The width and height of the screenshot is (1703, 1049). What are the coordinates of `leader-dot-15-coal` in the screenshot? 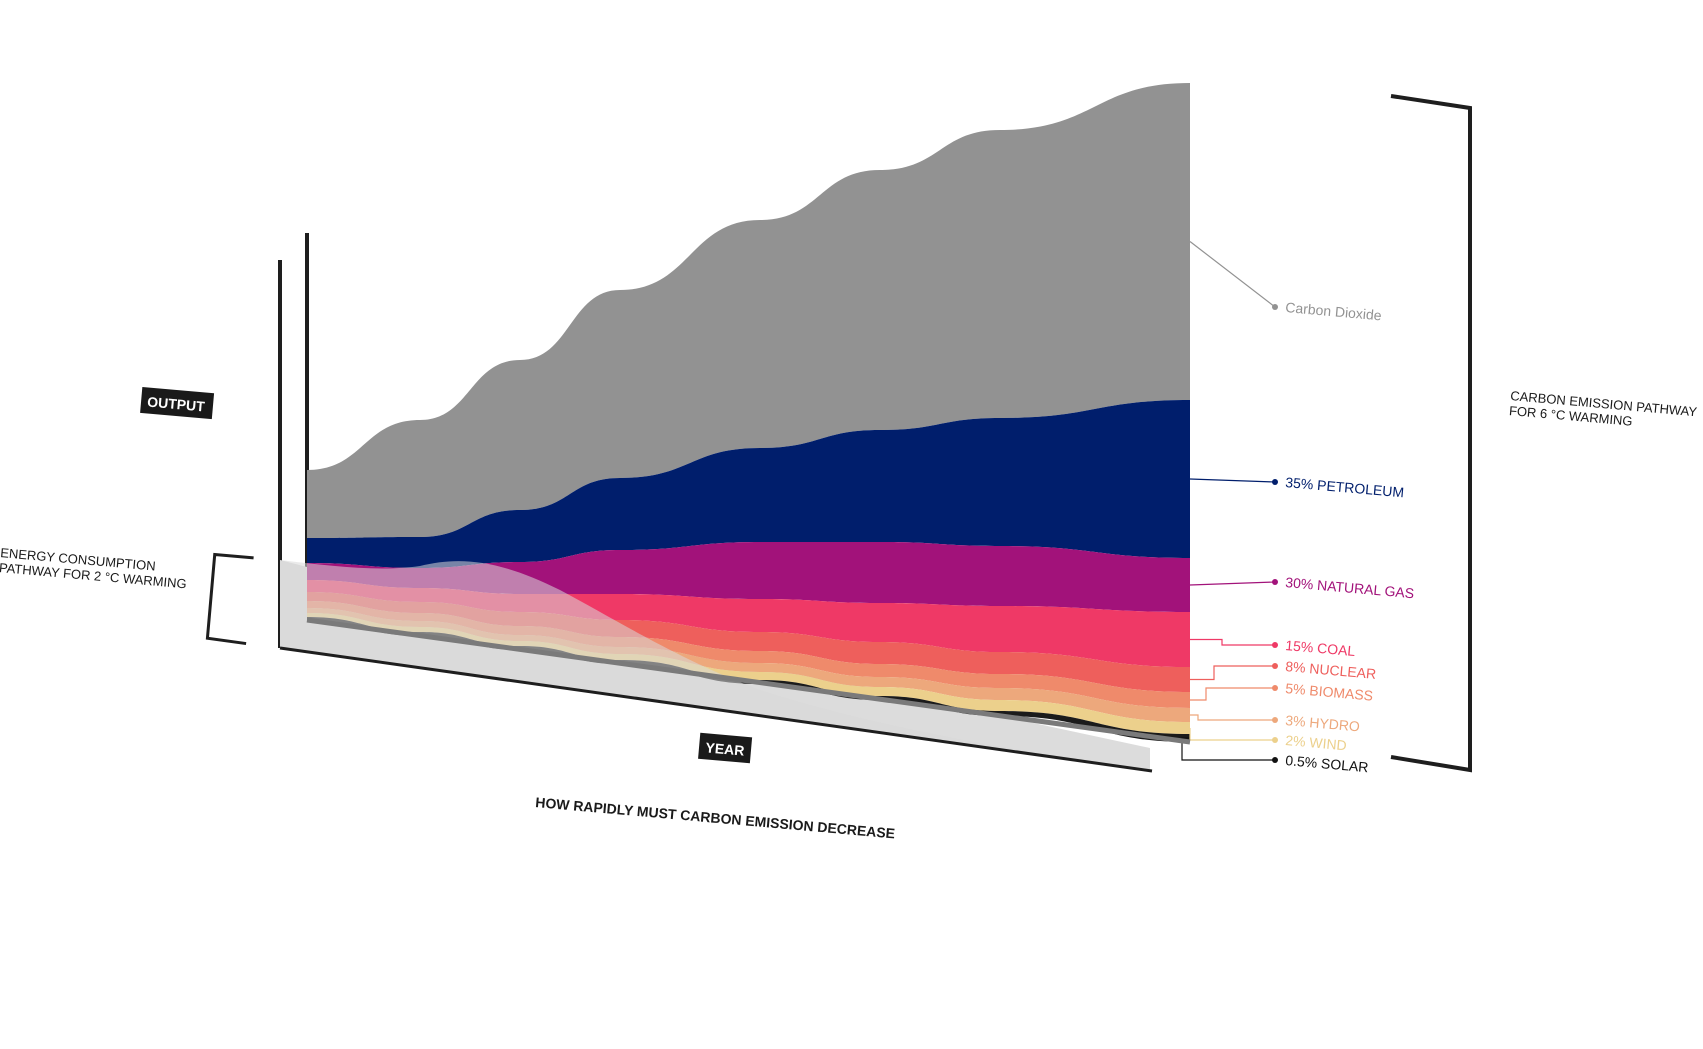 It's located at (1275, 645).